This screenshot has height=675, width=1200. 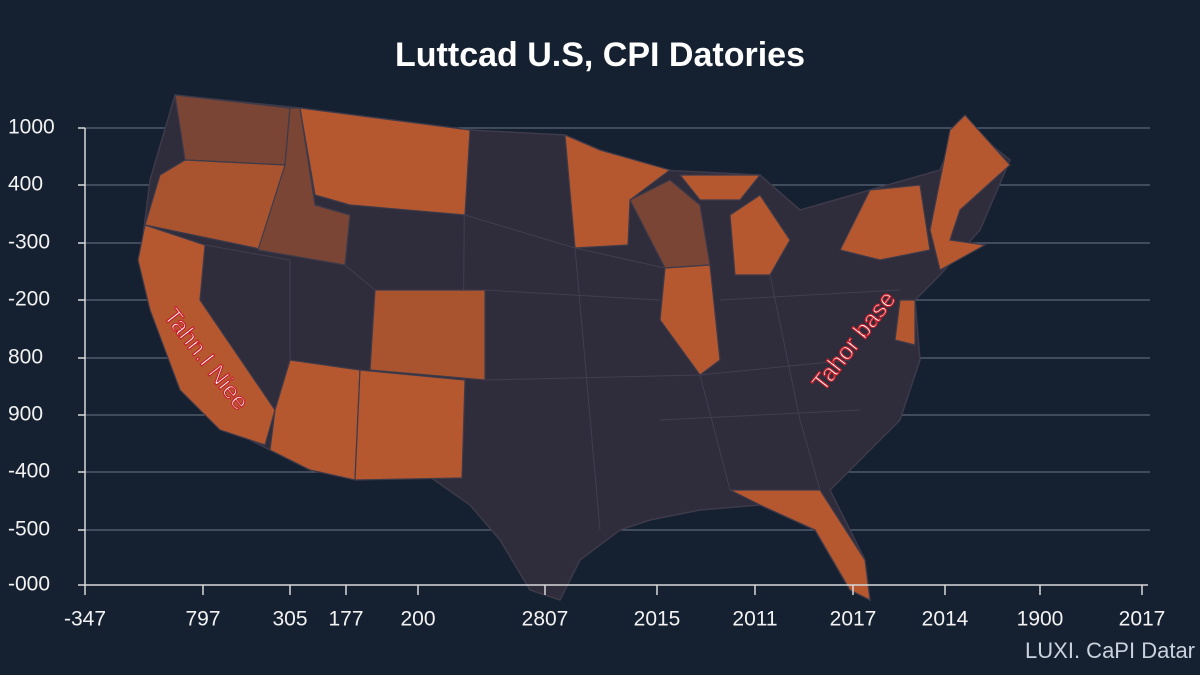 I want to click on y-axis-label: -400, so click(x=29, y=471).